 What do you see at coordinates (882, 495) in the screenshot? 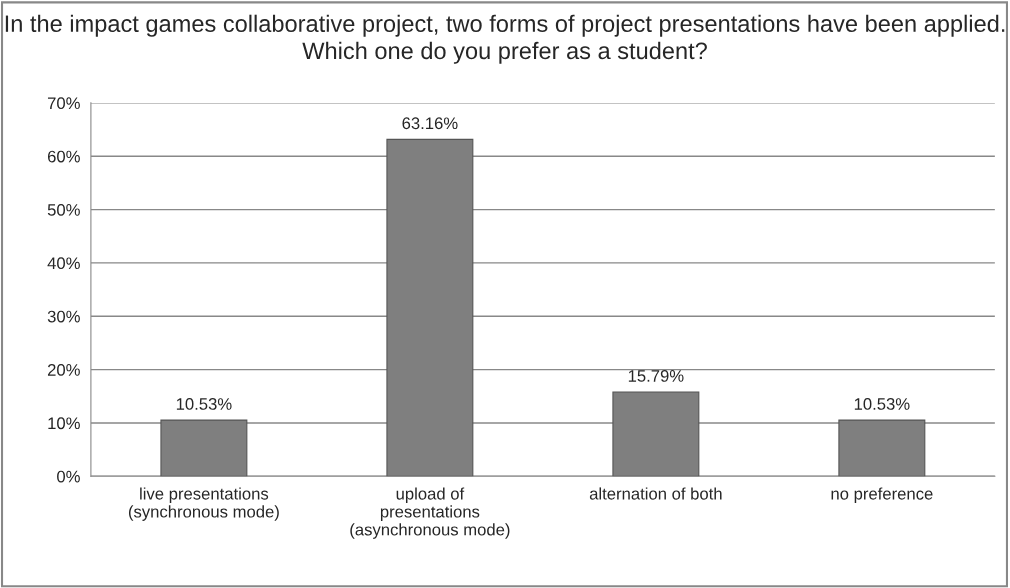
I see `x-tick-label: no preference` at bounding box center [882, 495].